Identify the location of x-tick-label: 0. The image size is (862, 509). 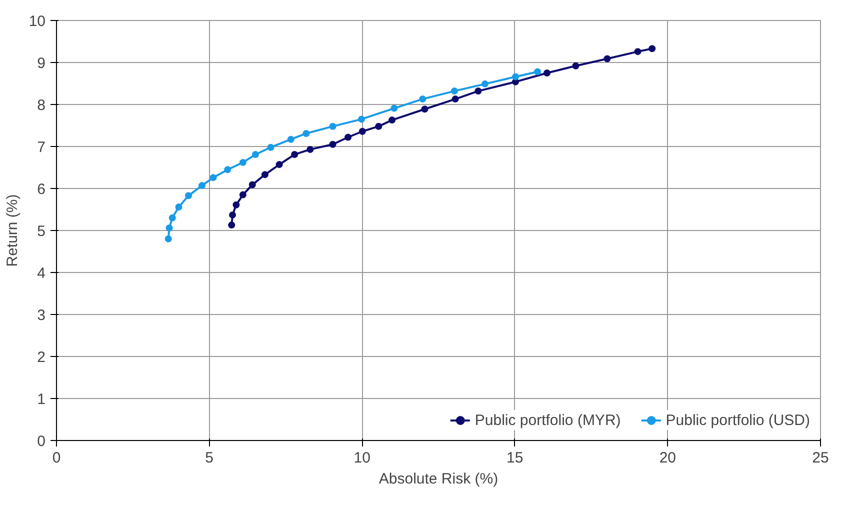
(56, 458).